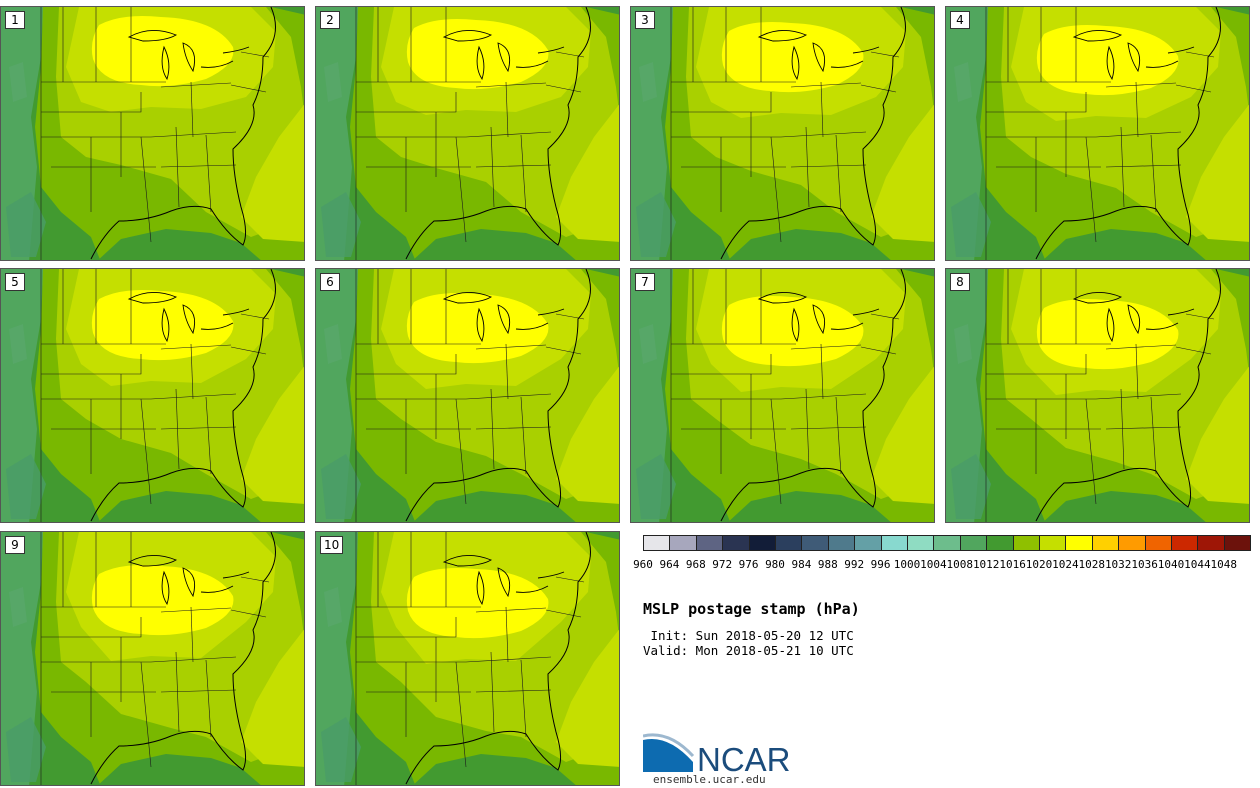 This screenshot has width=1260, height=788. What do you see at coordinates (775, 564) in the screenshot?
I see `colorbar-tick-label: 980` at bounding box center [775, 564].